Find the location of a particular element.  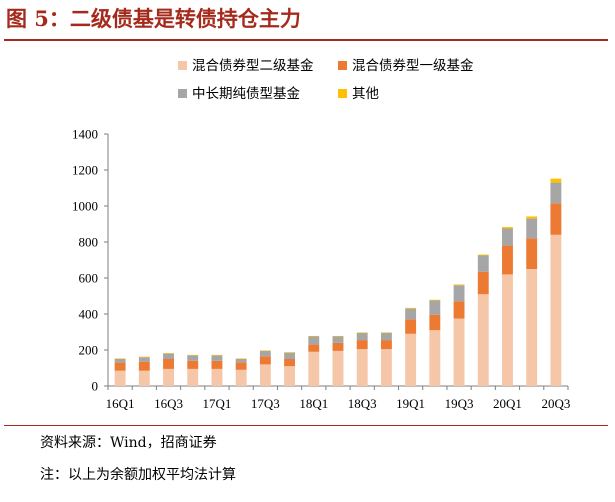

x-tick-label: 16Q3 is located at coordinates (168, 403).